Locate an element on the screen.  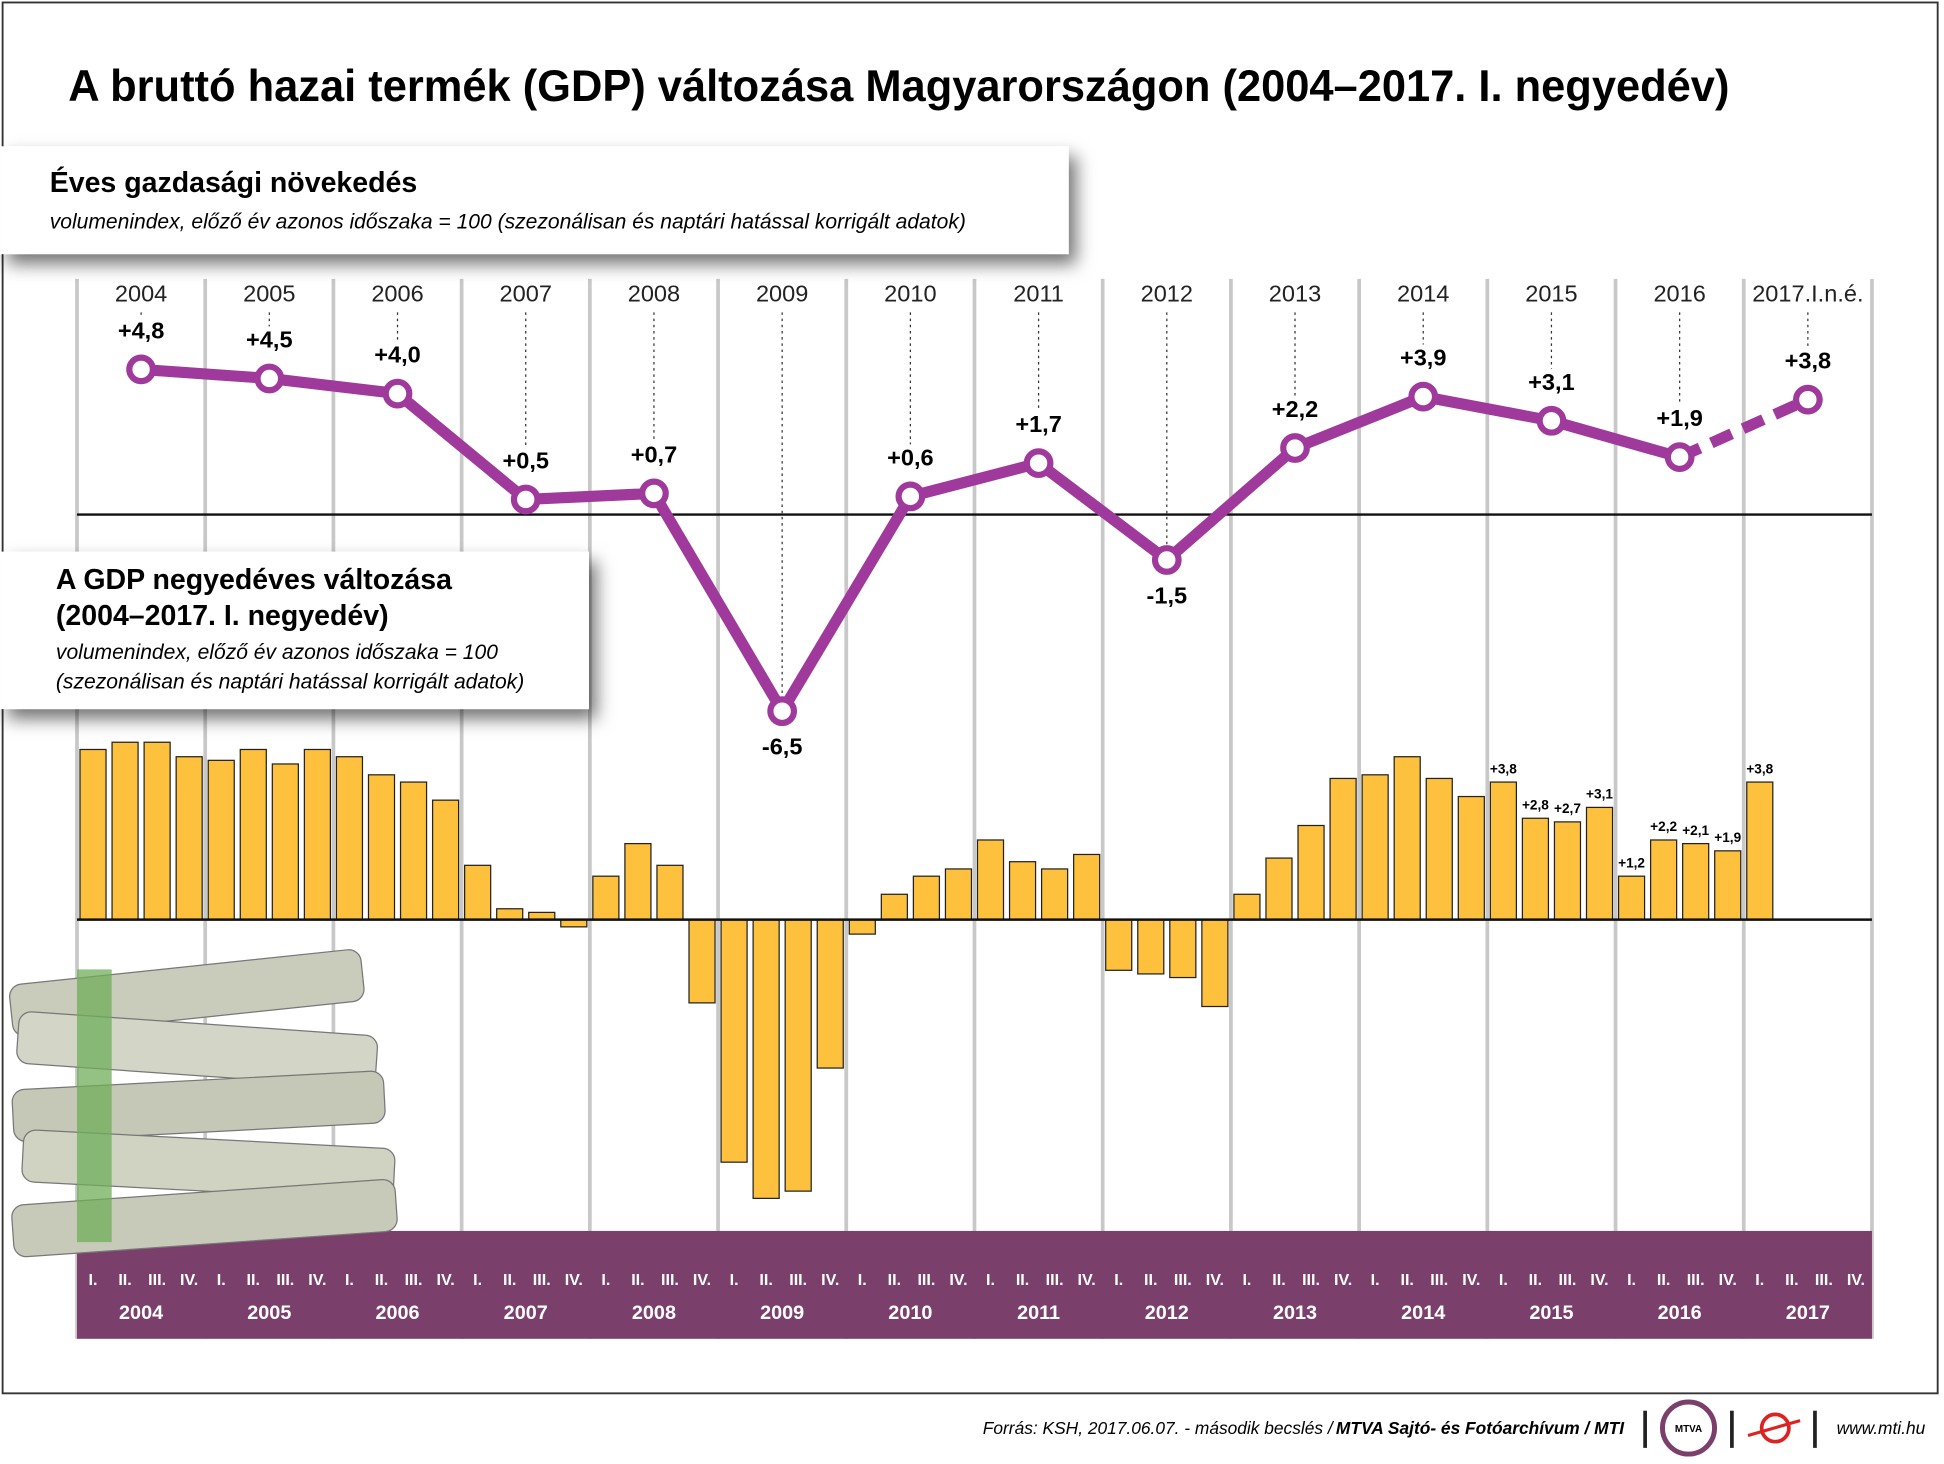
x-tick-label: 2006 is located at coordinates (397, 293).